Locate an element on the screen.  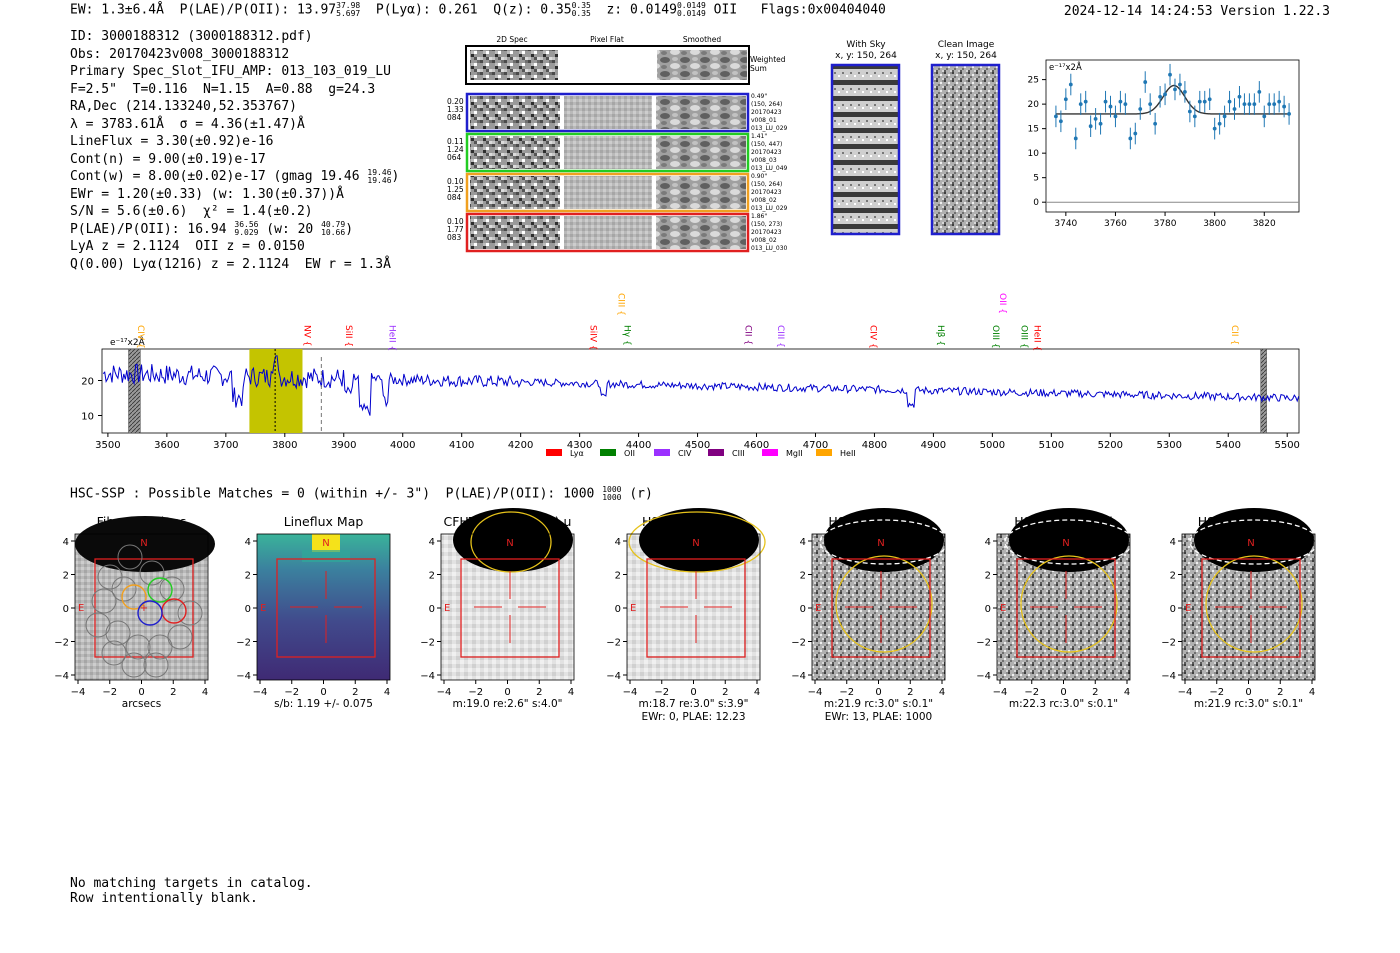
panel-title: Lineflux Map is located at coordinates (324, 521).